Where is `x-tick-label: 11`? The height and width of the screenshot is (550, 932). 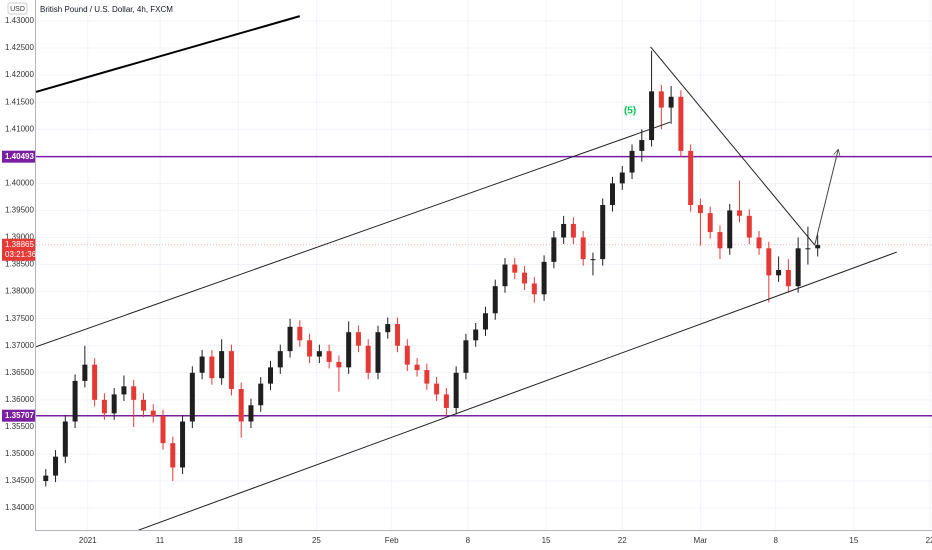 x-tick-label: 11 is located at coordinates (160, 540).